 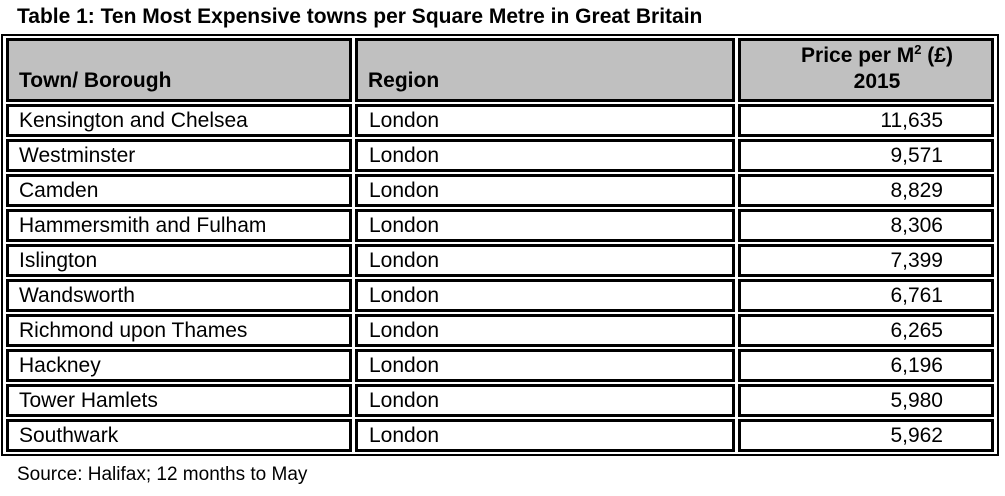 I want to click on table-row: Wandsworth London 6,761, so click(x=500, y=295).